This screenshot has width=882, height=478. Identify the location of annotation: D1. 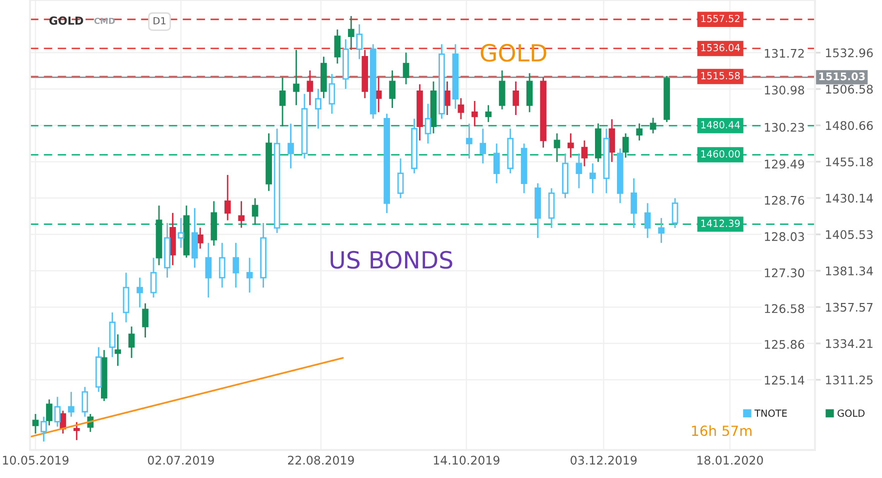
(160, 20).